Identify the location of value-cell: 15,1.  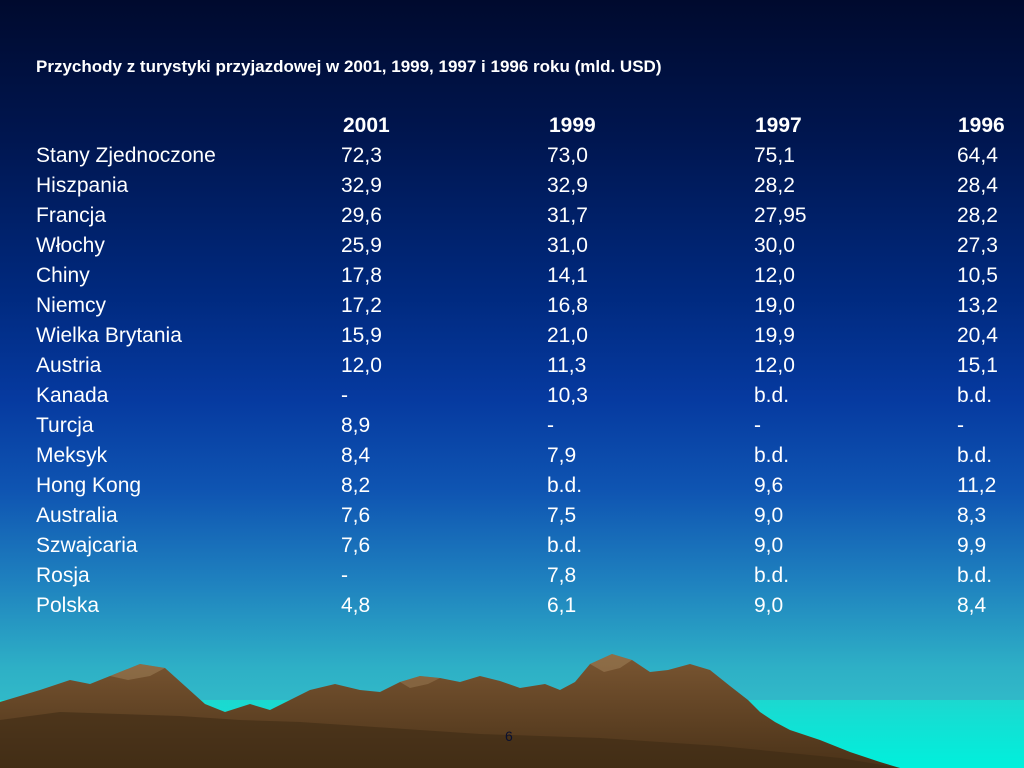
(977, 365).